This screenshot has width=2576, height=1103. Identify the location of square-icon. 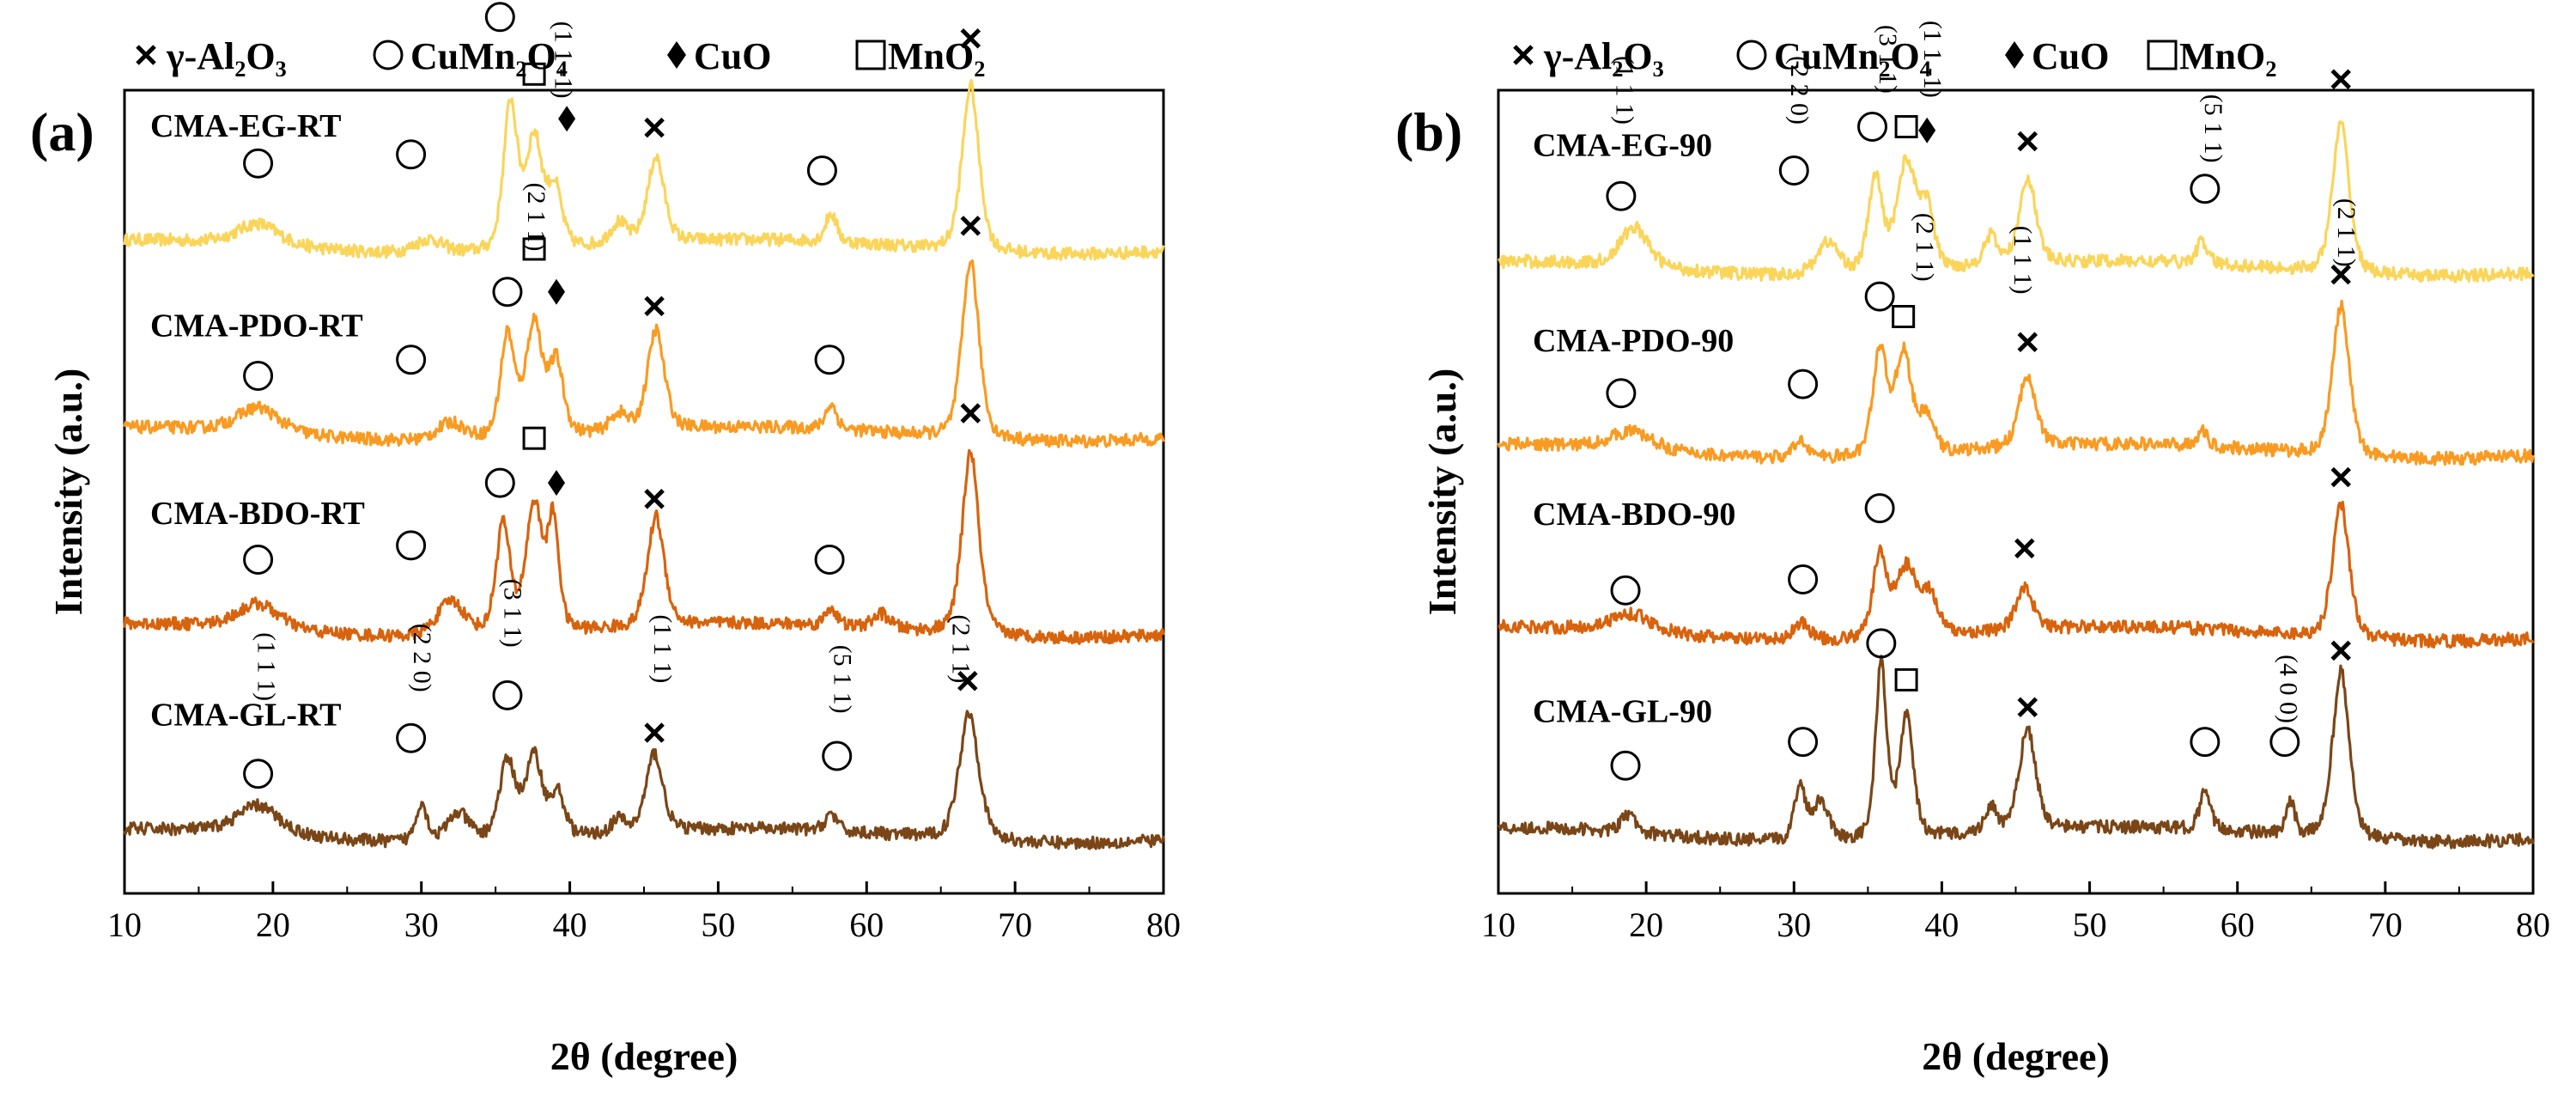
(870, 55).